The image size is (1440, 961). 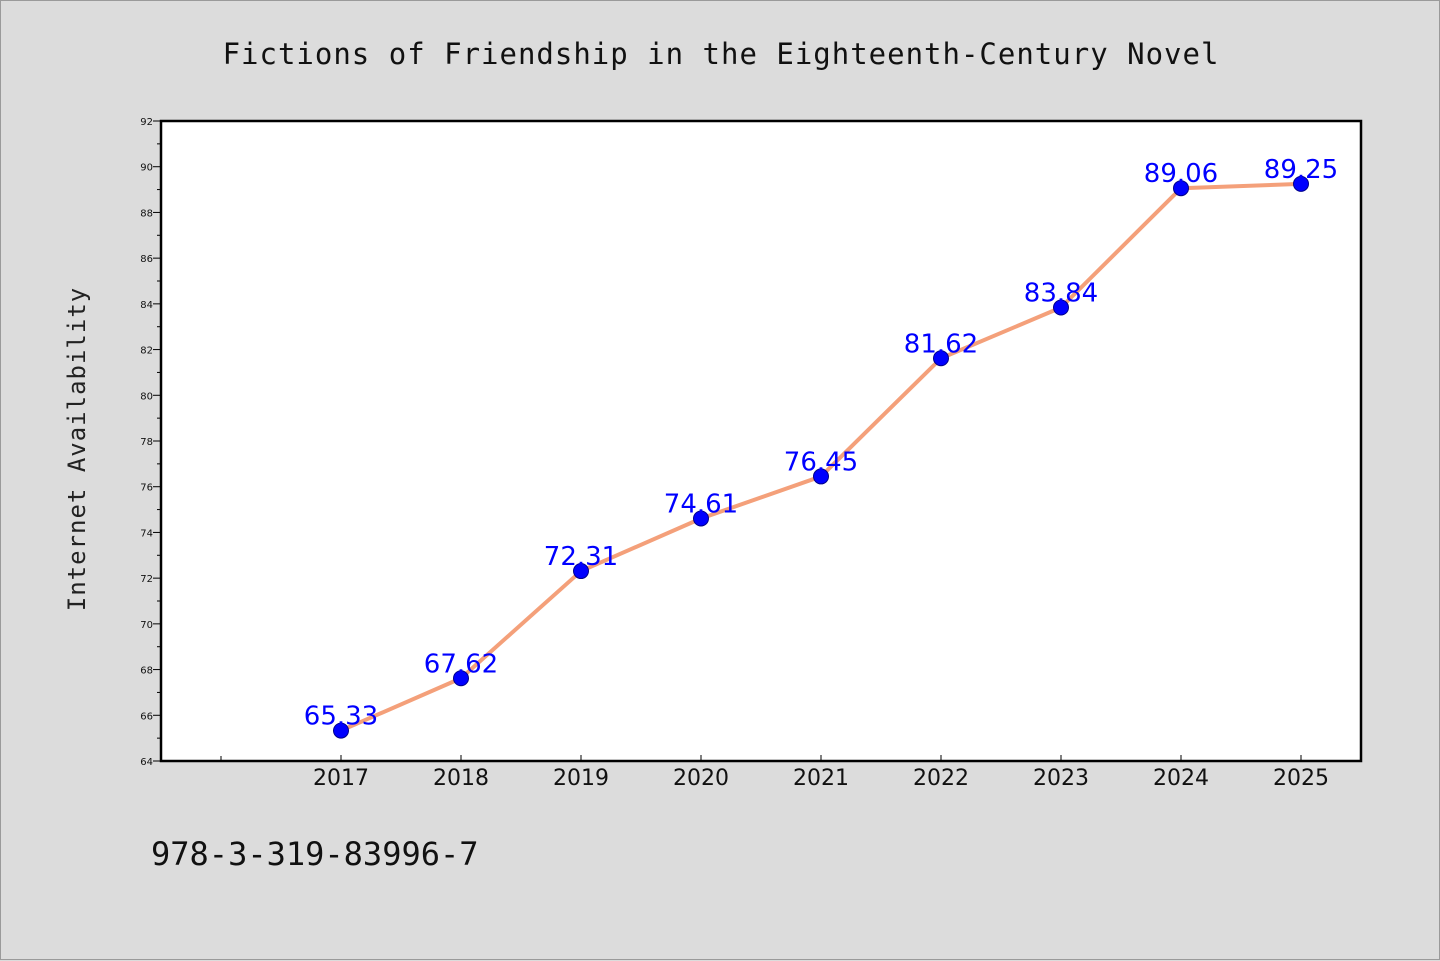 What do you see at coordinates (821, 778) in the screenshot?
I see `x-tick-label: 2021` at bounding box center [821, 778].